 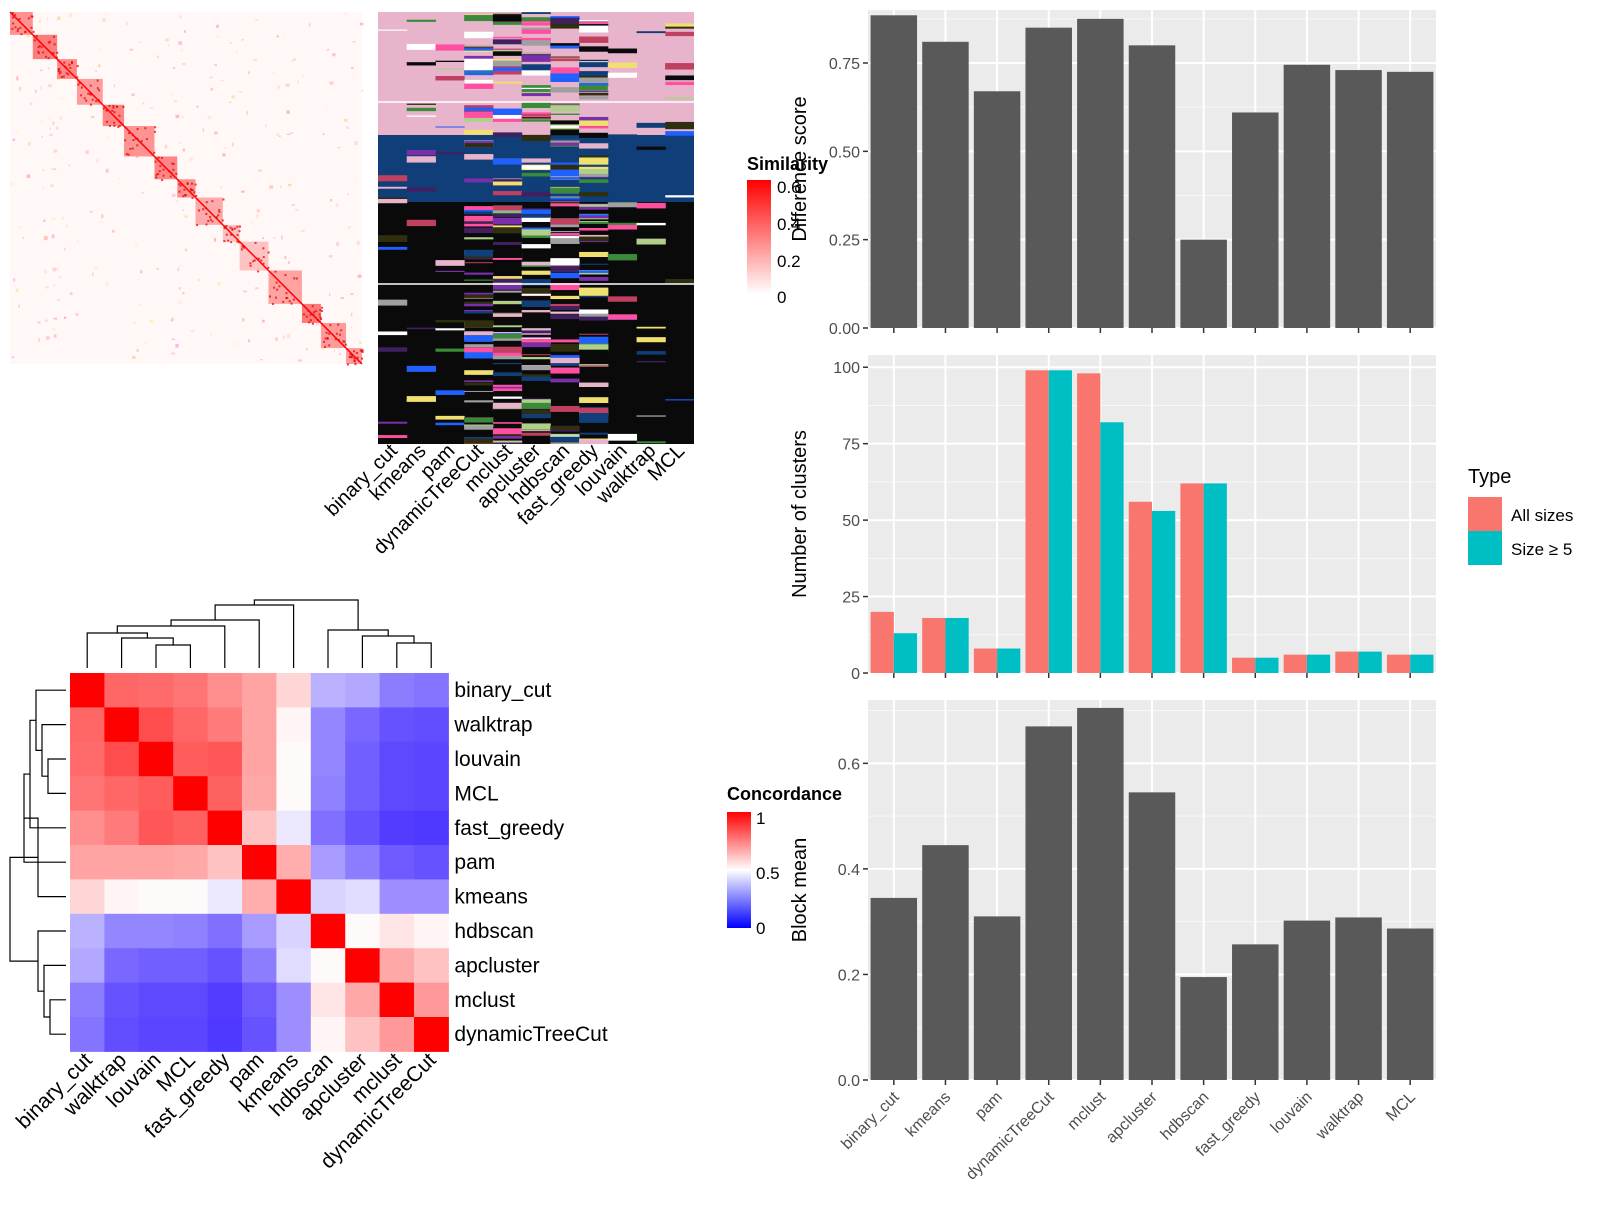 I want to click on type-legend-label-all-sizes: All sizes, so click(x=1542, y=515).